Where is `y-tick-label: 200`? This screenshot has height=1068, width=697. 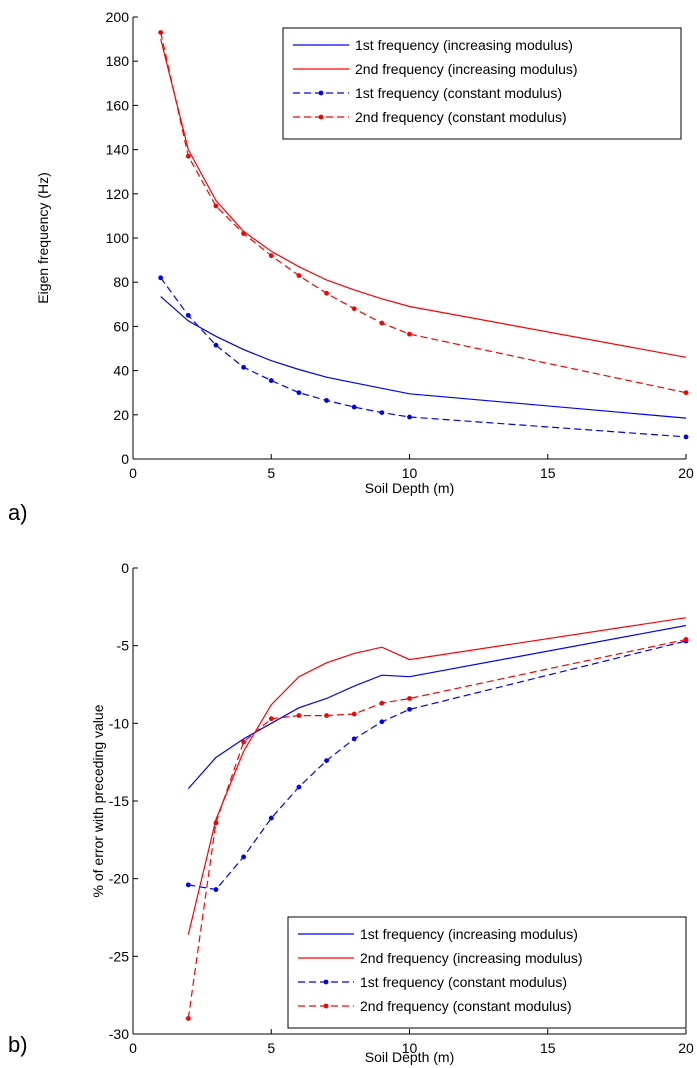 y-tick-label: 200 is located at coordinates (118, 17).